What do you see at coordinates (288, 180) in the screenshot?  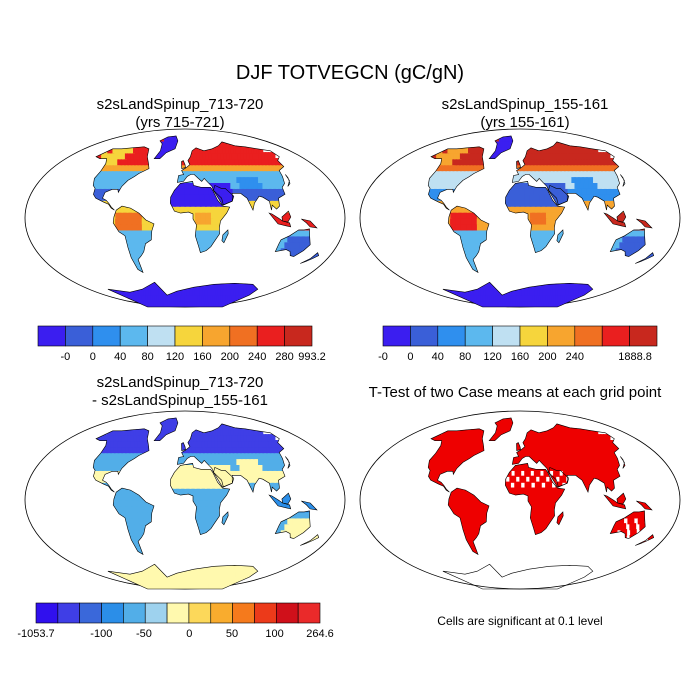 I see `coastline-japan` at bounding box center [288, 180].